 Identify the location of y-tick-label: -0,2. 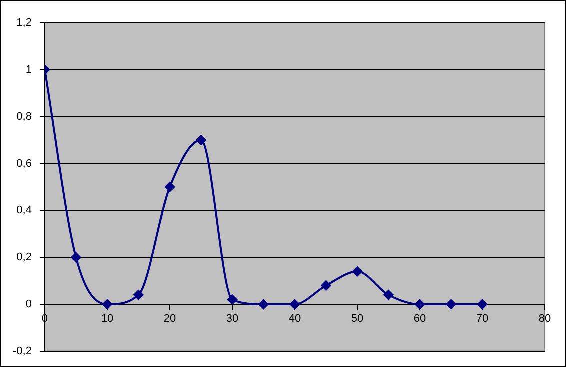
(22, 351).